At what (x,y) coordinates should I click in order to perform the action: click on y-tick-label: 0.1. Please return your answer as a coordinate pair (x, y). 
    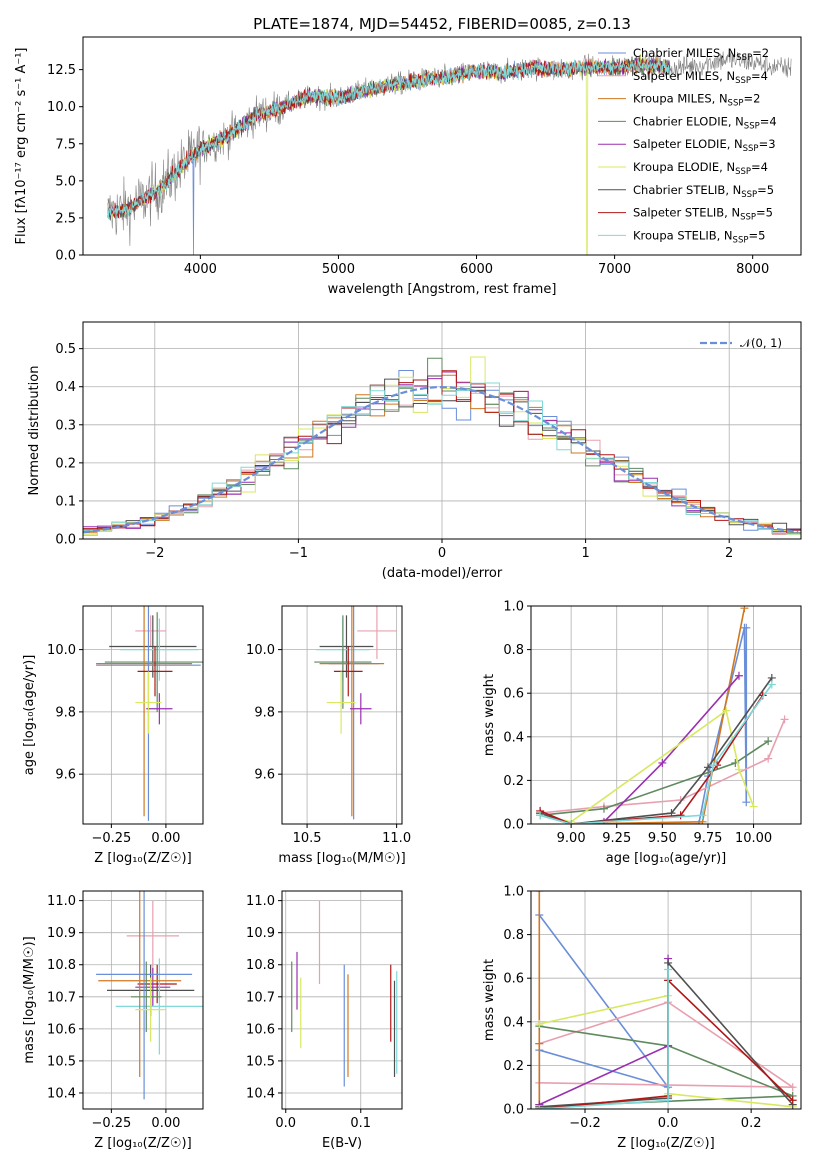
    Looking at the image, I should click on (65, 501).